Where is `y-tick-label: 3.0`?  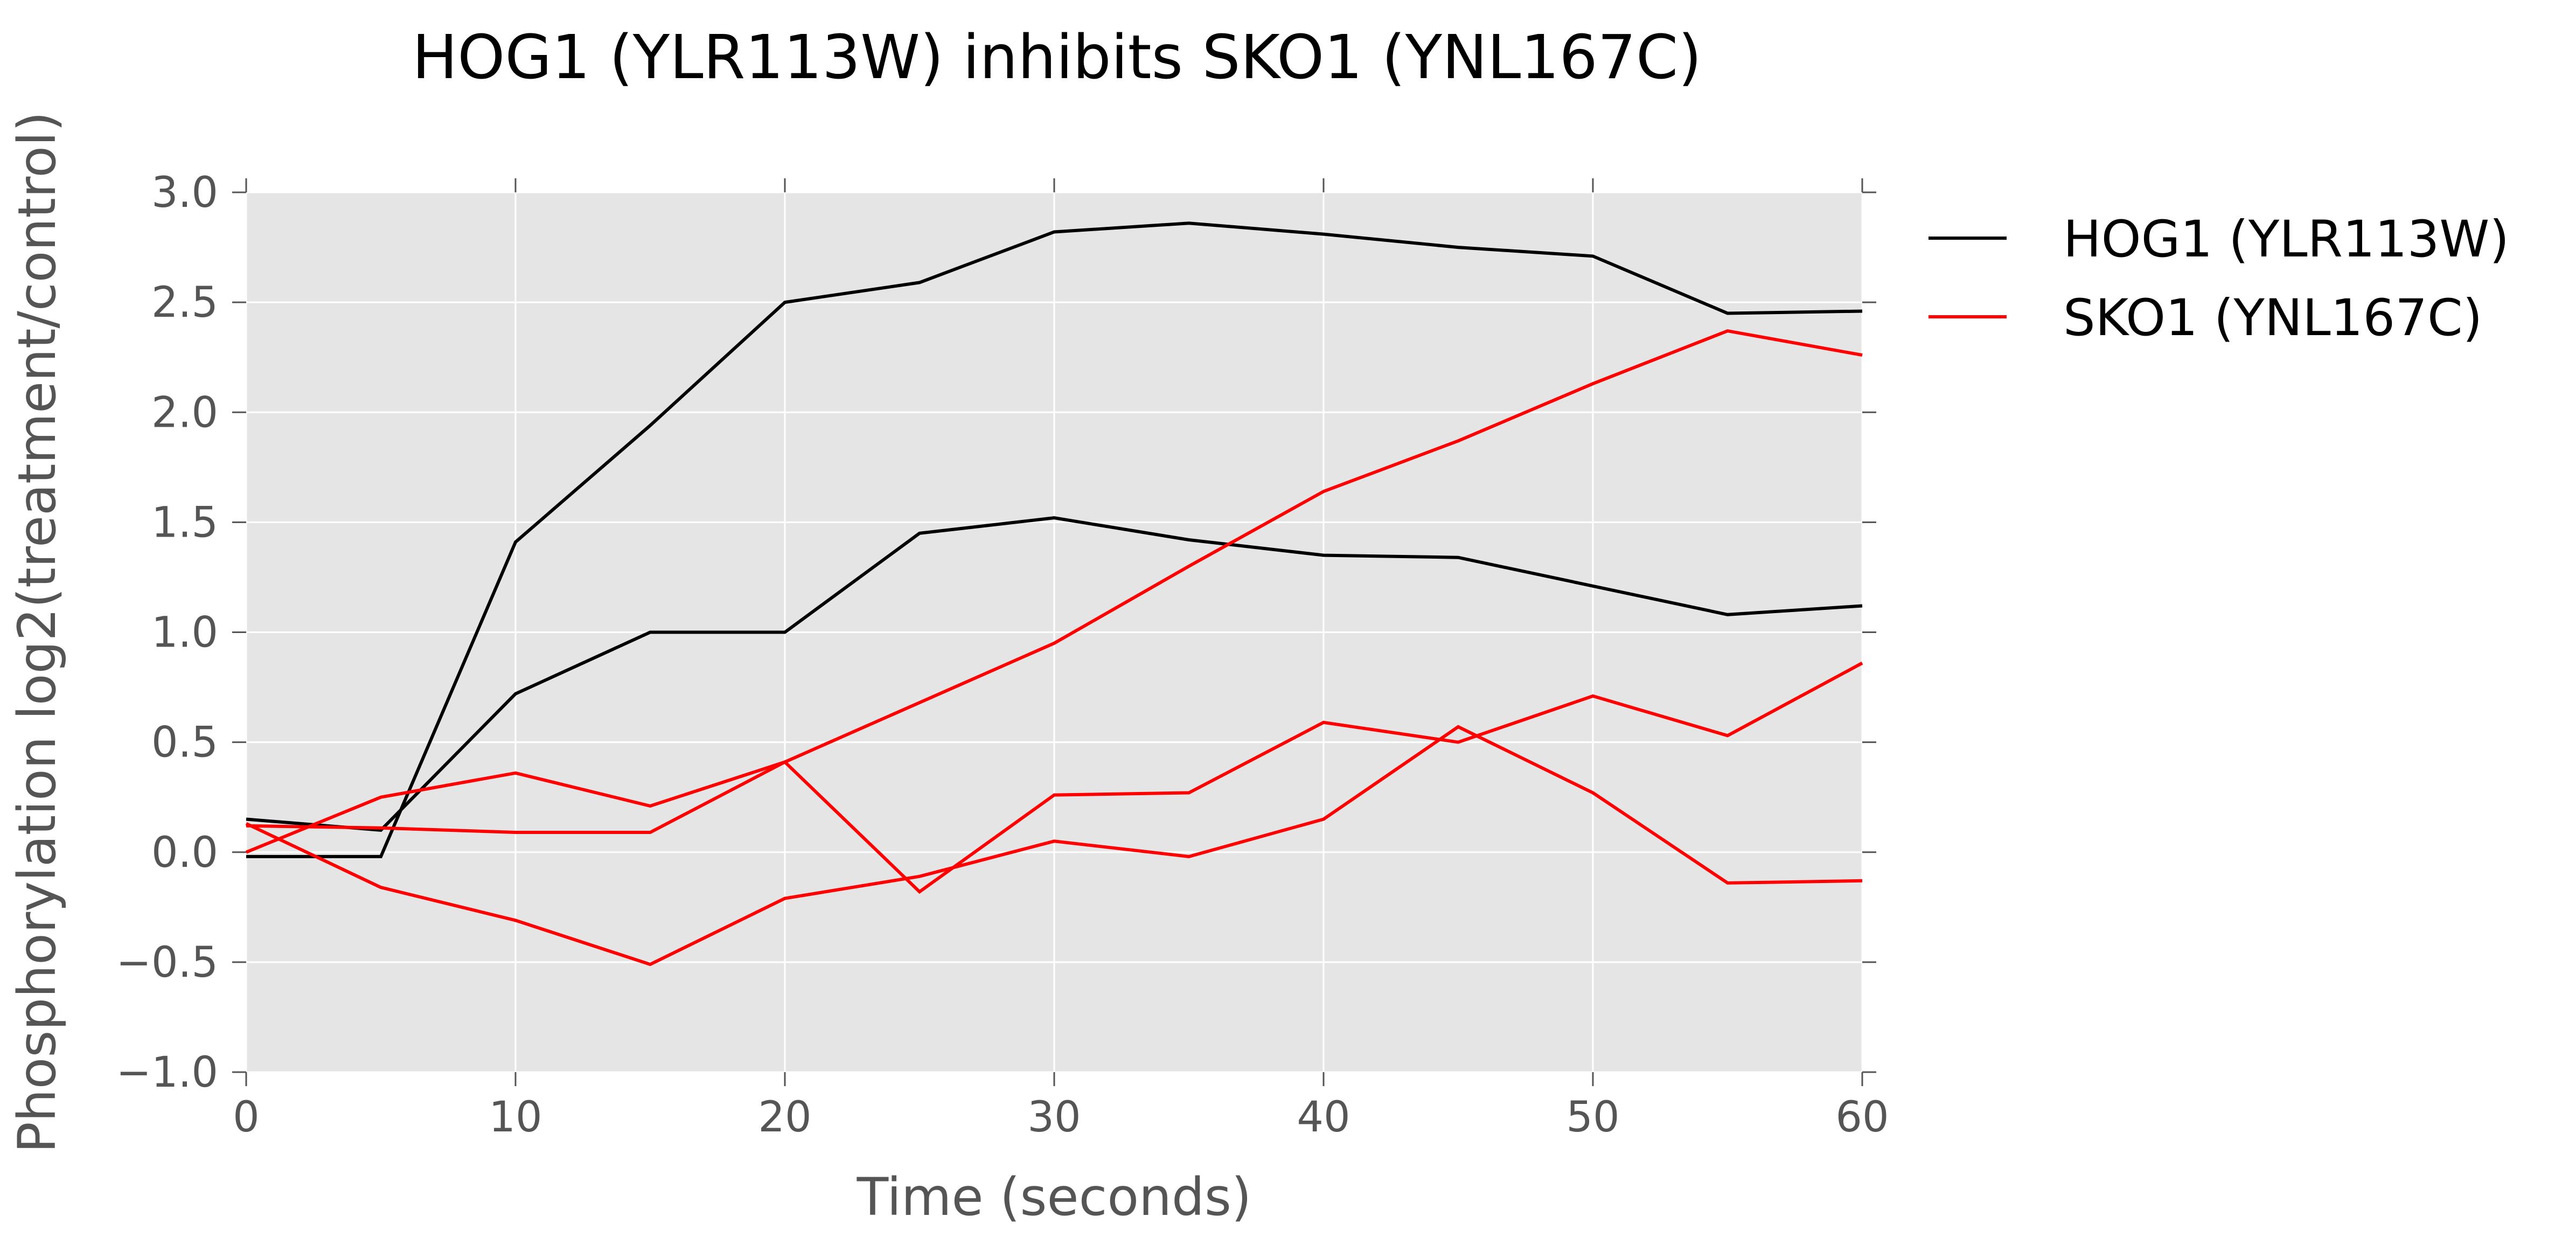 y-tick-label: 3.0 is located at coordinates (184, 193).